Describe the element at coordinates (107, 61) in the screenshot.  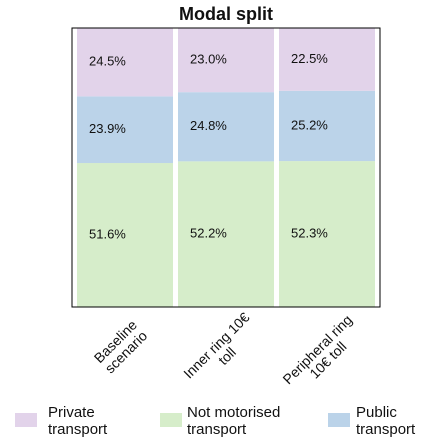
I see `value-label: 24.5%` at that location.